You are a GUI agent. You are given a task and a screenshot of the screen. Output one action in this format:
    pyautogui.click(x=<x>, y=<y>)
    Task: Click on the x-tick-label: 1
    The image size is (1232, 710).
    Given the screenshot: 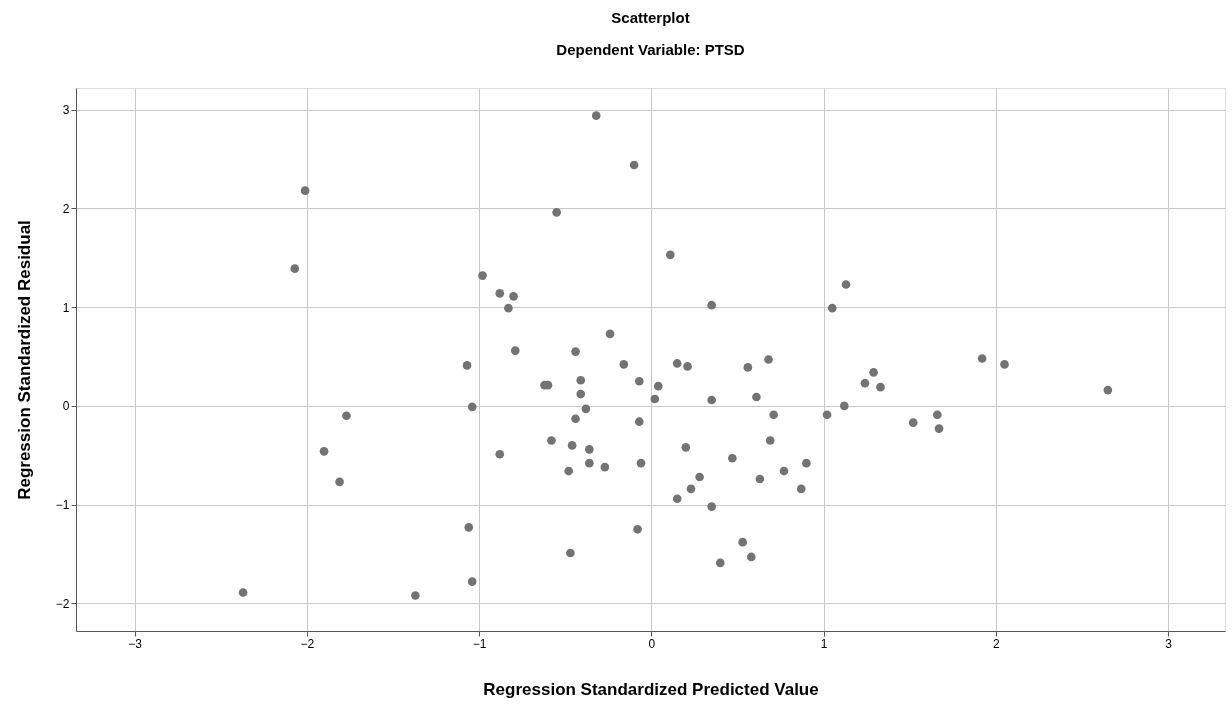 What is the action you would take?
    pyautogui.click(x=824, y=643)
    